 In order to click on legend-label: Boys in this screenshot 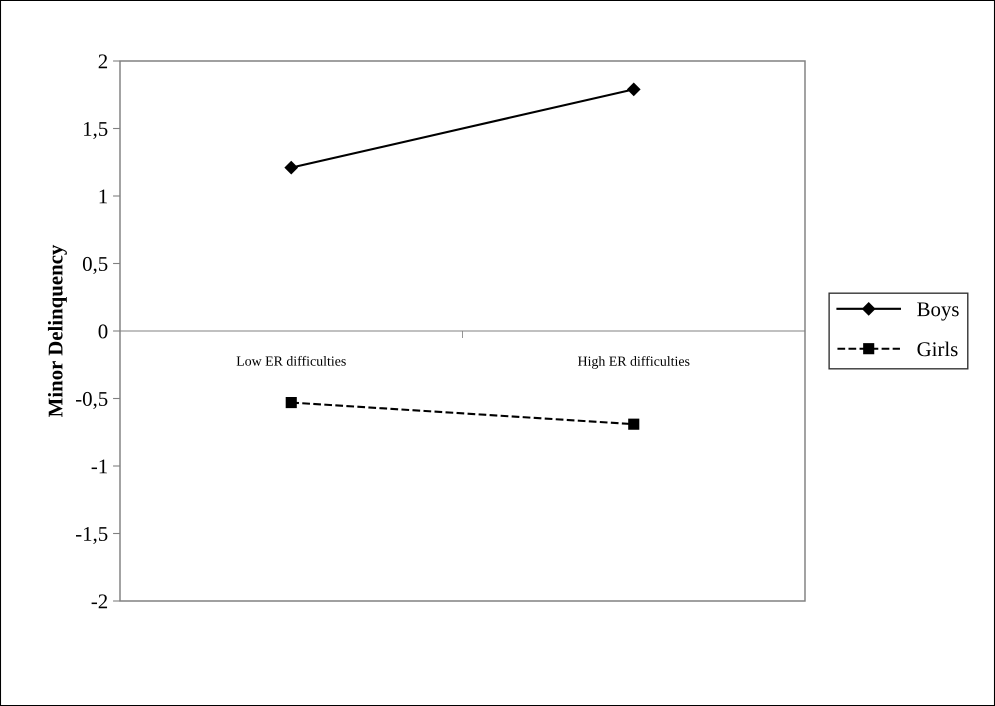, I will do `click(938, 311)`.